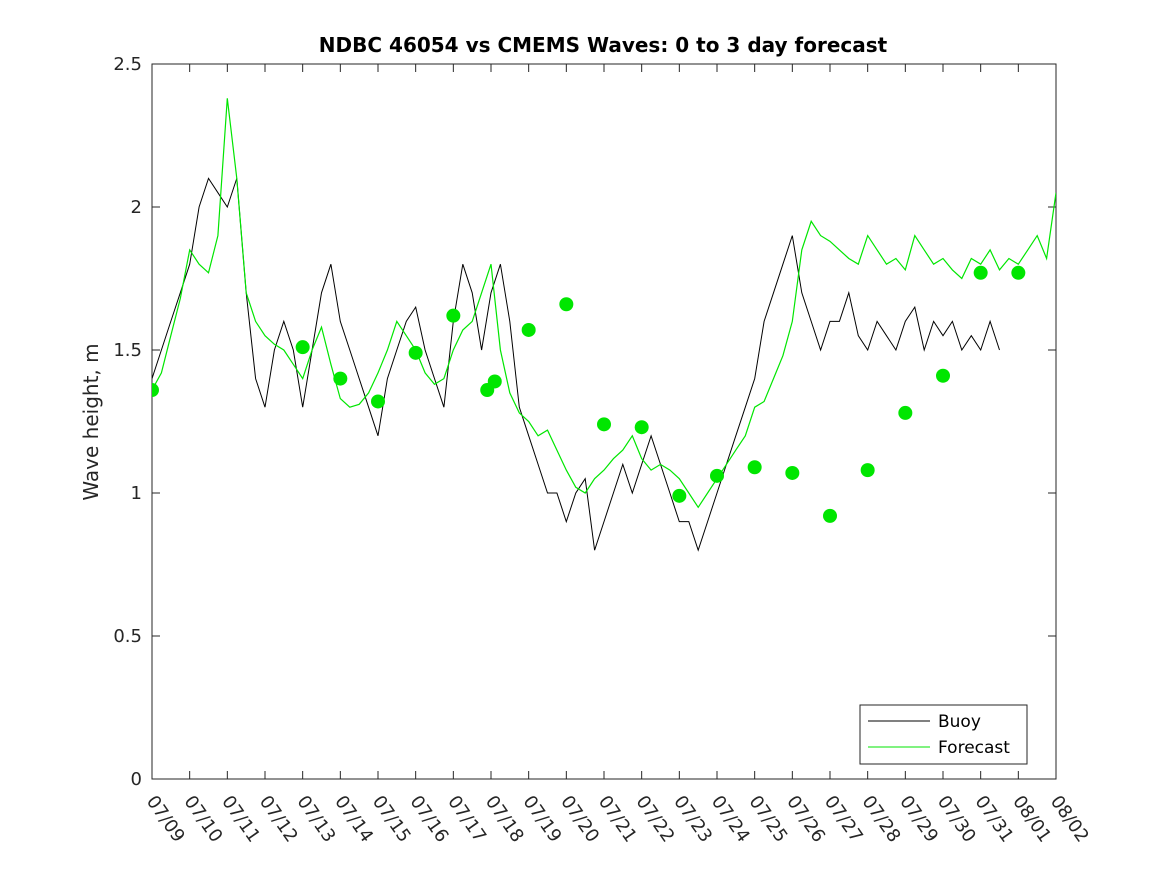 This screenshot has height=875, width=1167. What do you see at coordinates (974, 748) in the screenshot?
I see `legend-forecast-label: Forecast` at bounding box center [974, 748].